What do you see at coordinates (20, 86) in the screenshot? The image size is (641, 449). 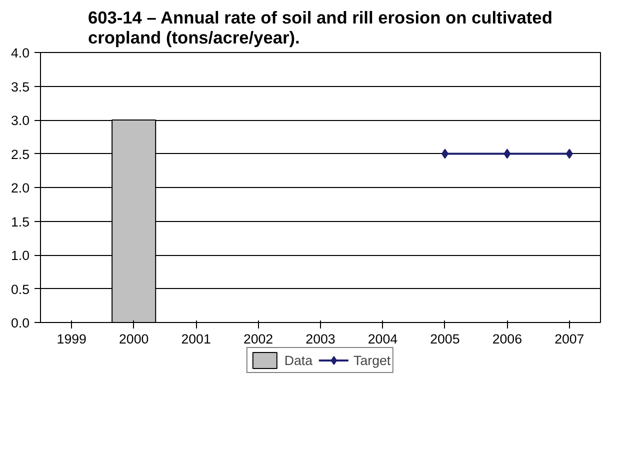 I see `y-tick-label: 3.5` at bounding box center [20, 86].